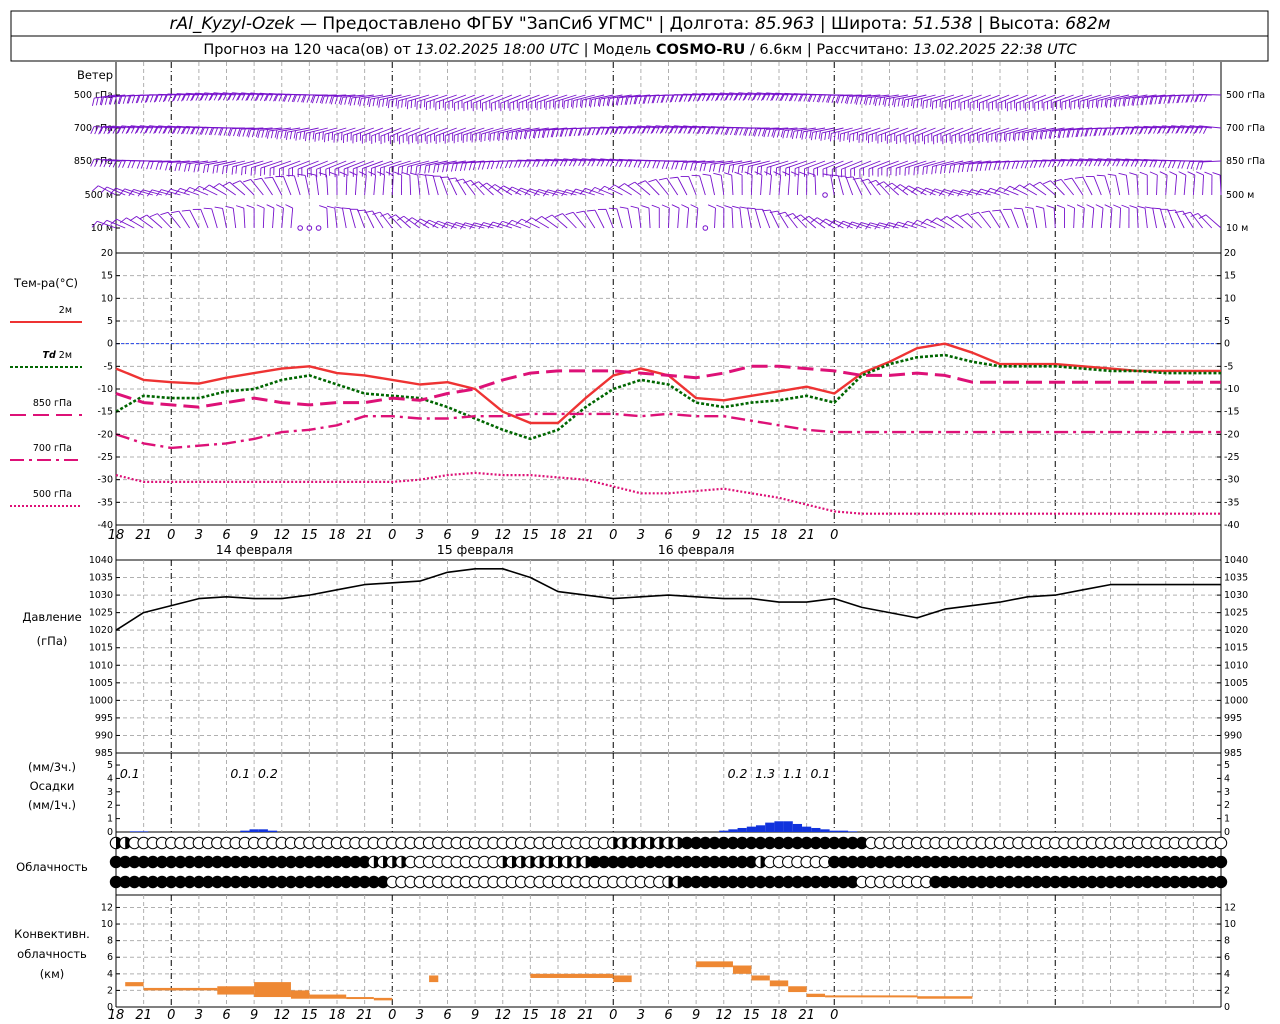 This screenshot has height=1024, width=1280. What do you see at coordinates (834, 831) in the screenshot?
I see `precip-bar` at bounding box center [834, 831].